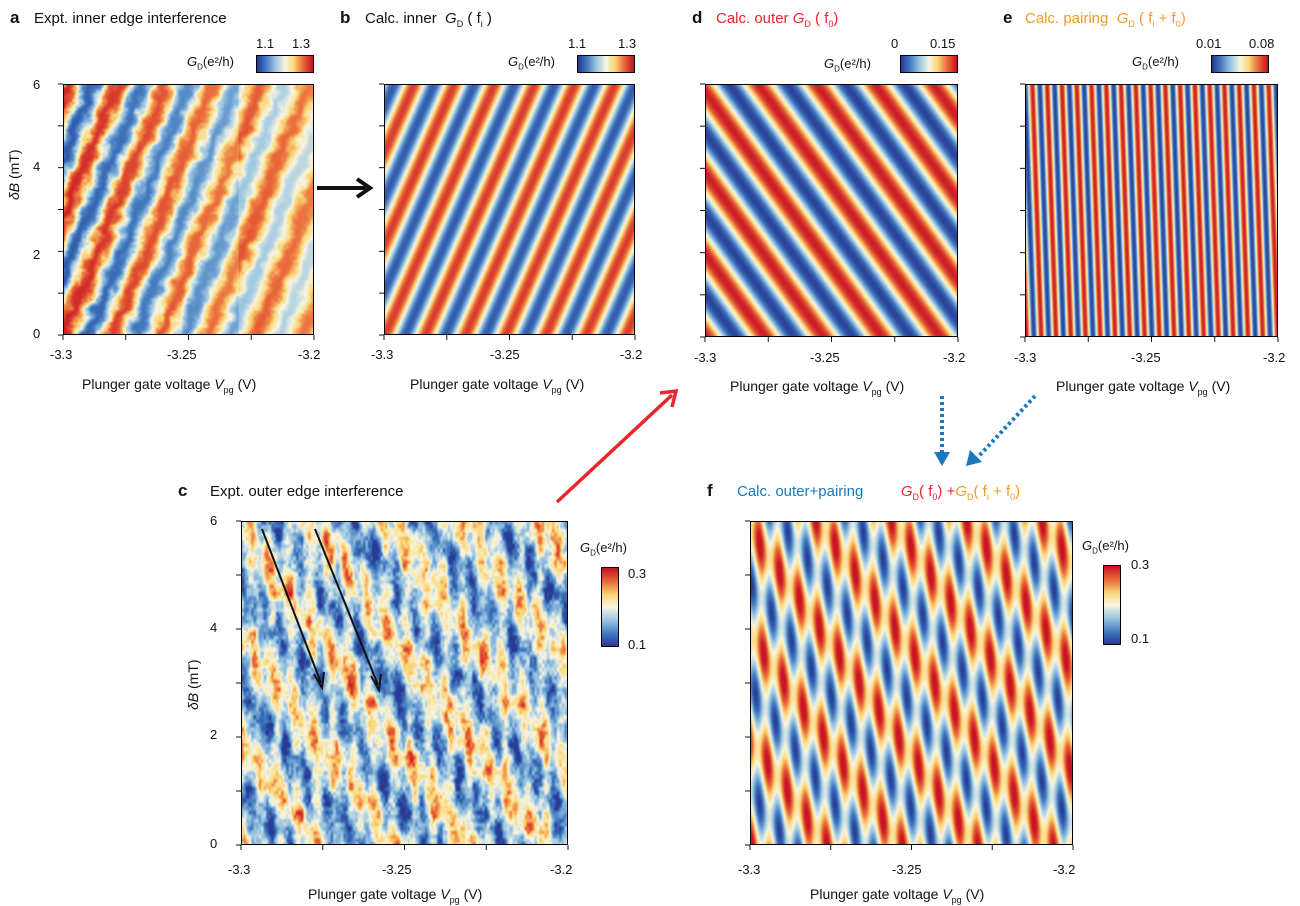  What do you see at coordinates (637, 573) in the screenshot?
I see `colorbar-c-max: 0.3` at bounding box center [637, 573].